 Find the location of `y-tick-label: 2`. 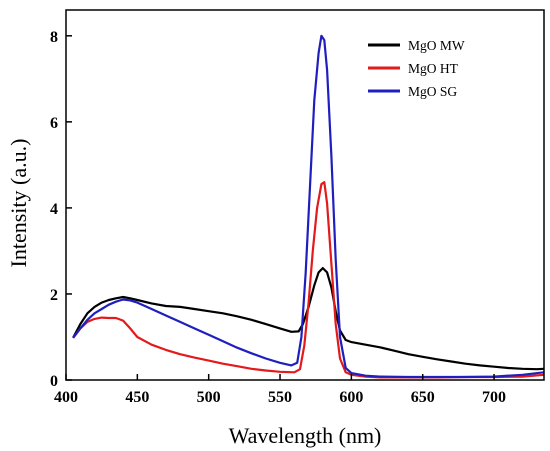

y-tick-label: 2 is located at coordinates (54, 295).